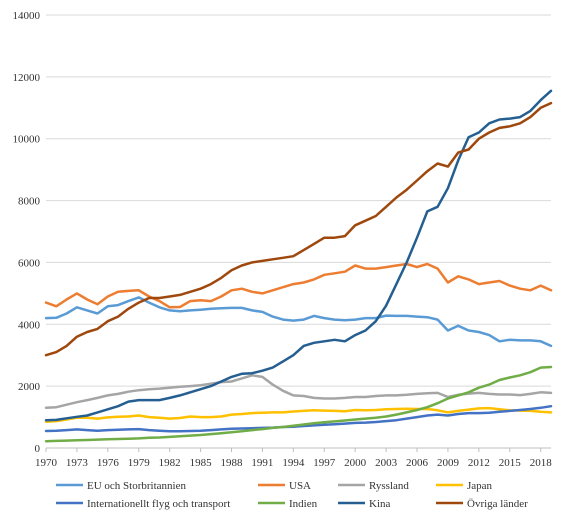  I want to click on legend-label: Internationellt flyg och transport, so click(158, 504).